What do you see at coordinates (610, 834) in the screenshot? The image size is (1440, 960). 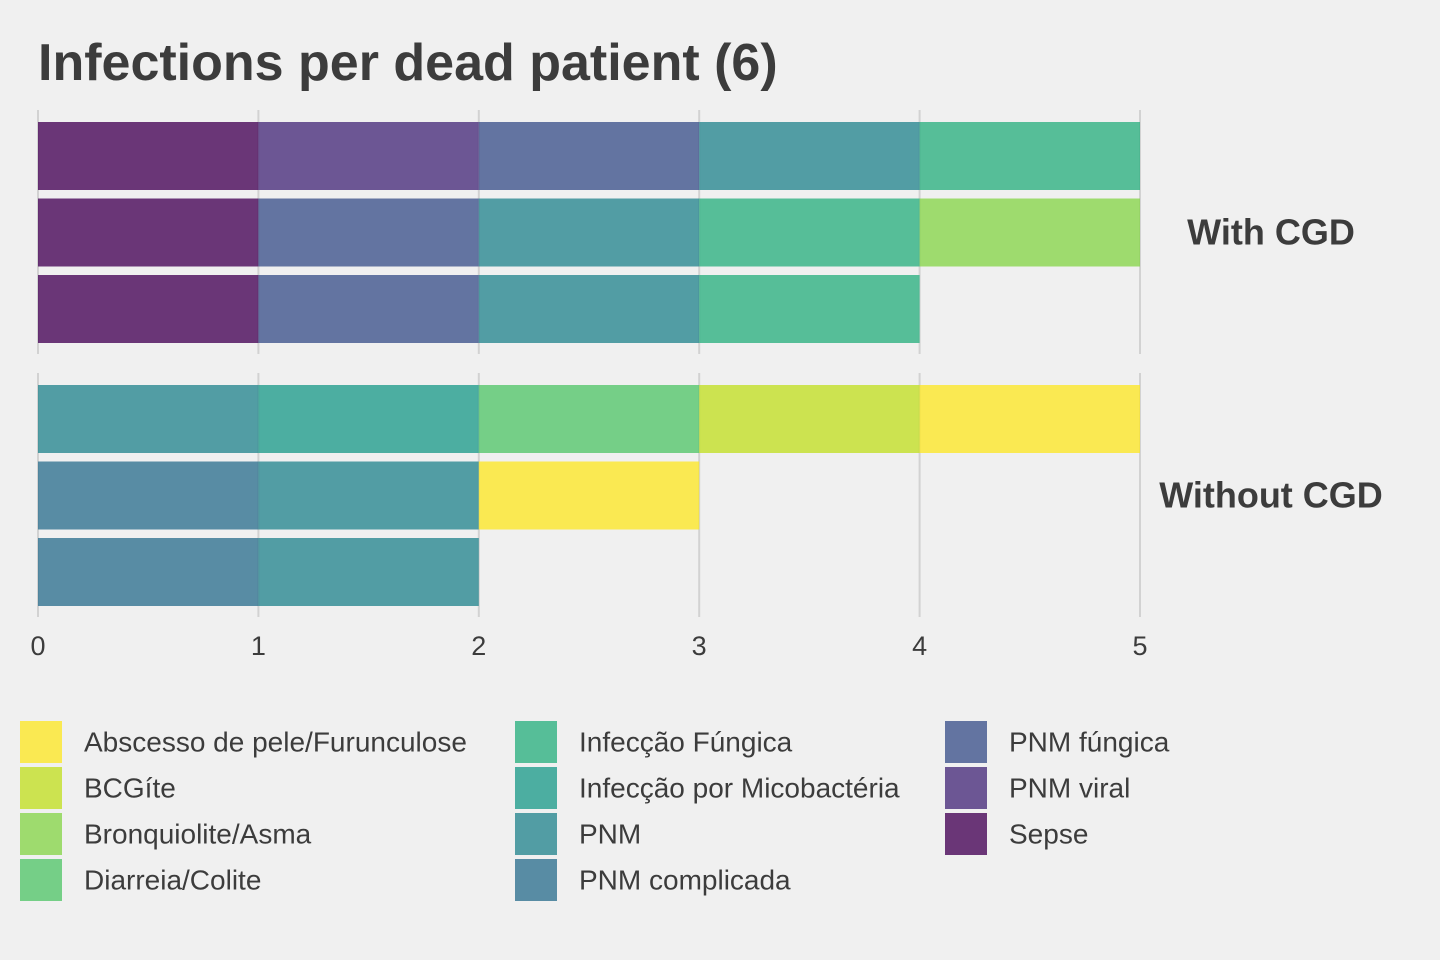 I see `legend-label: PNM` at bounding box center [610, 834].